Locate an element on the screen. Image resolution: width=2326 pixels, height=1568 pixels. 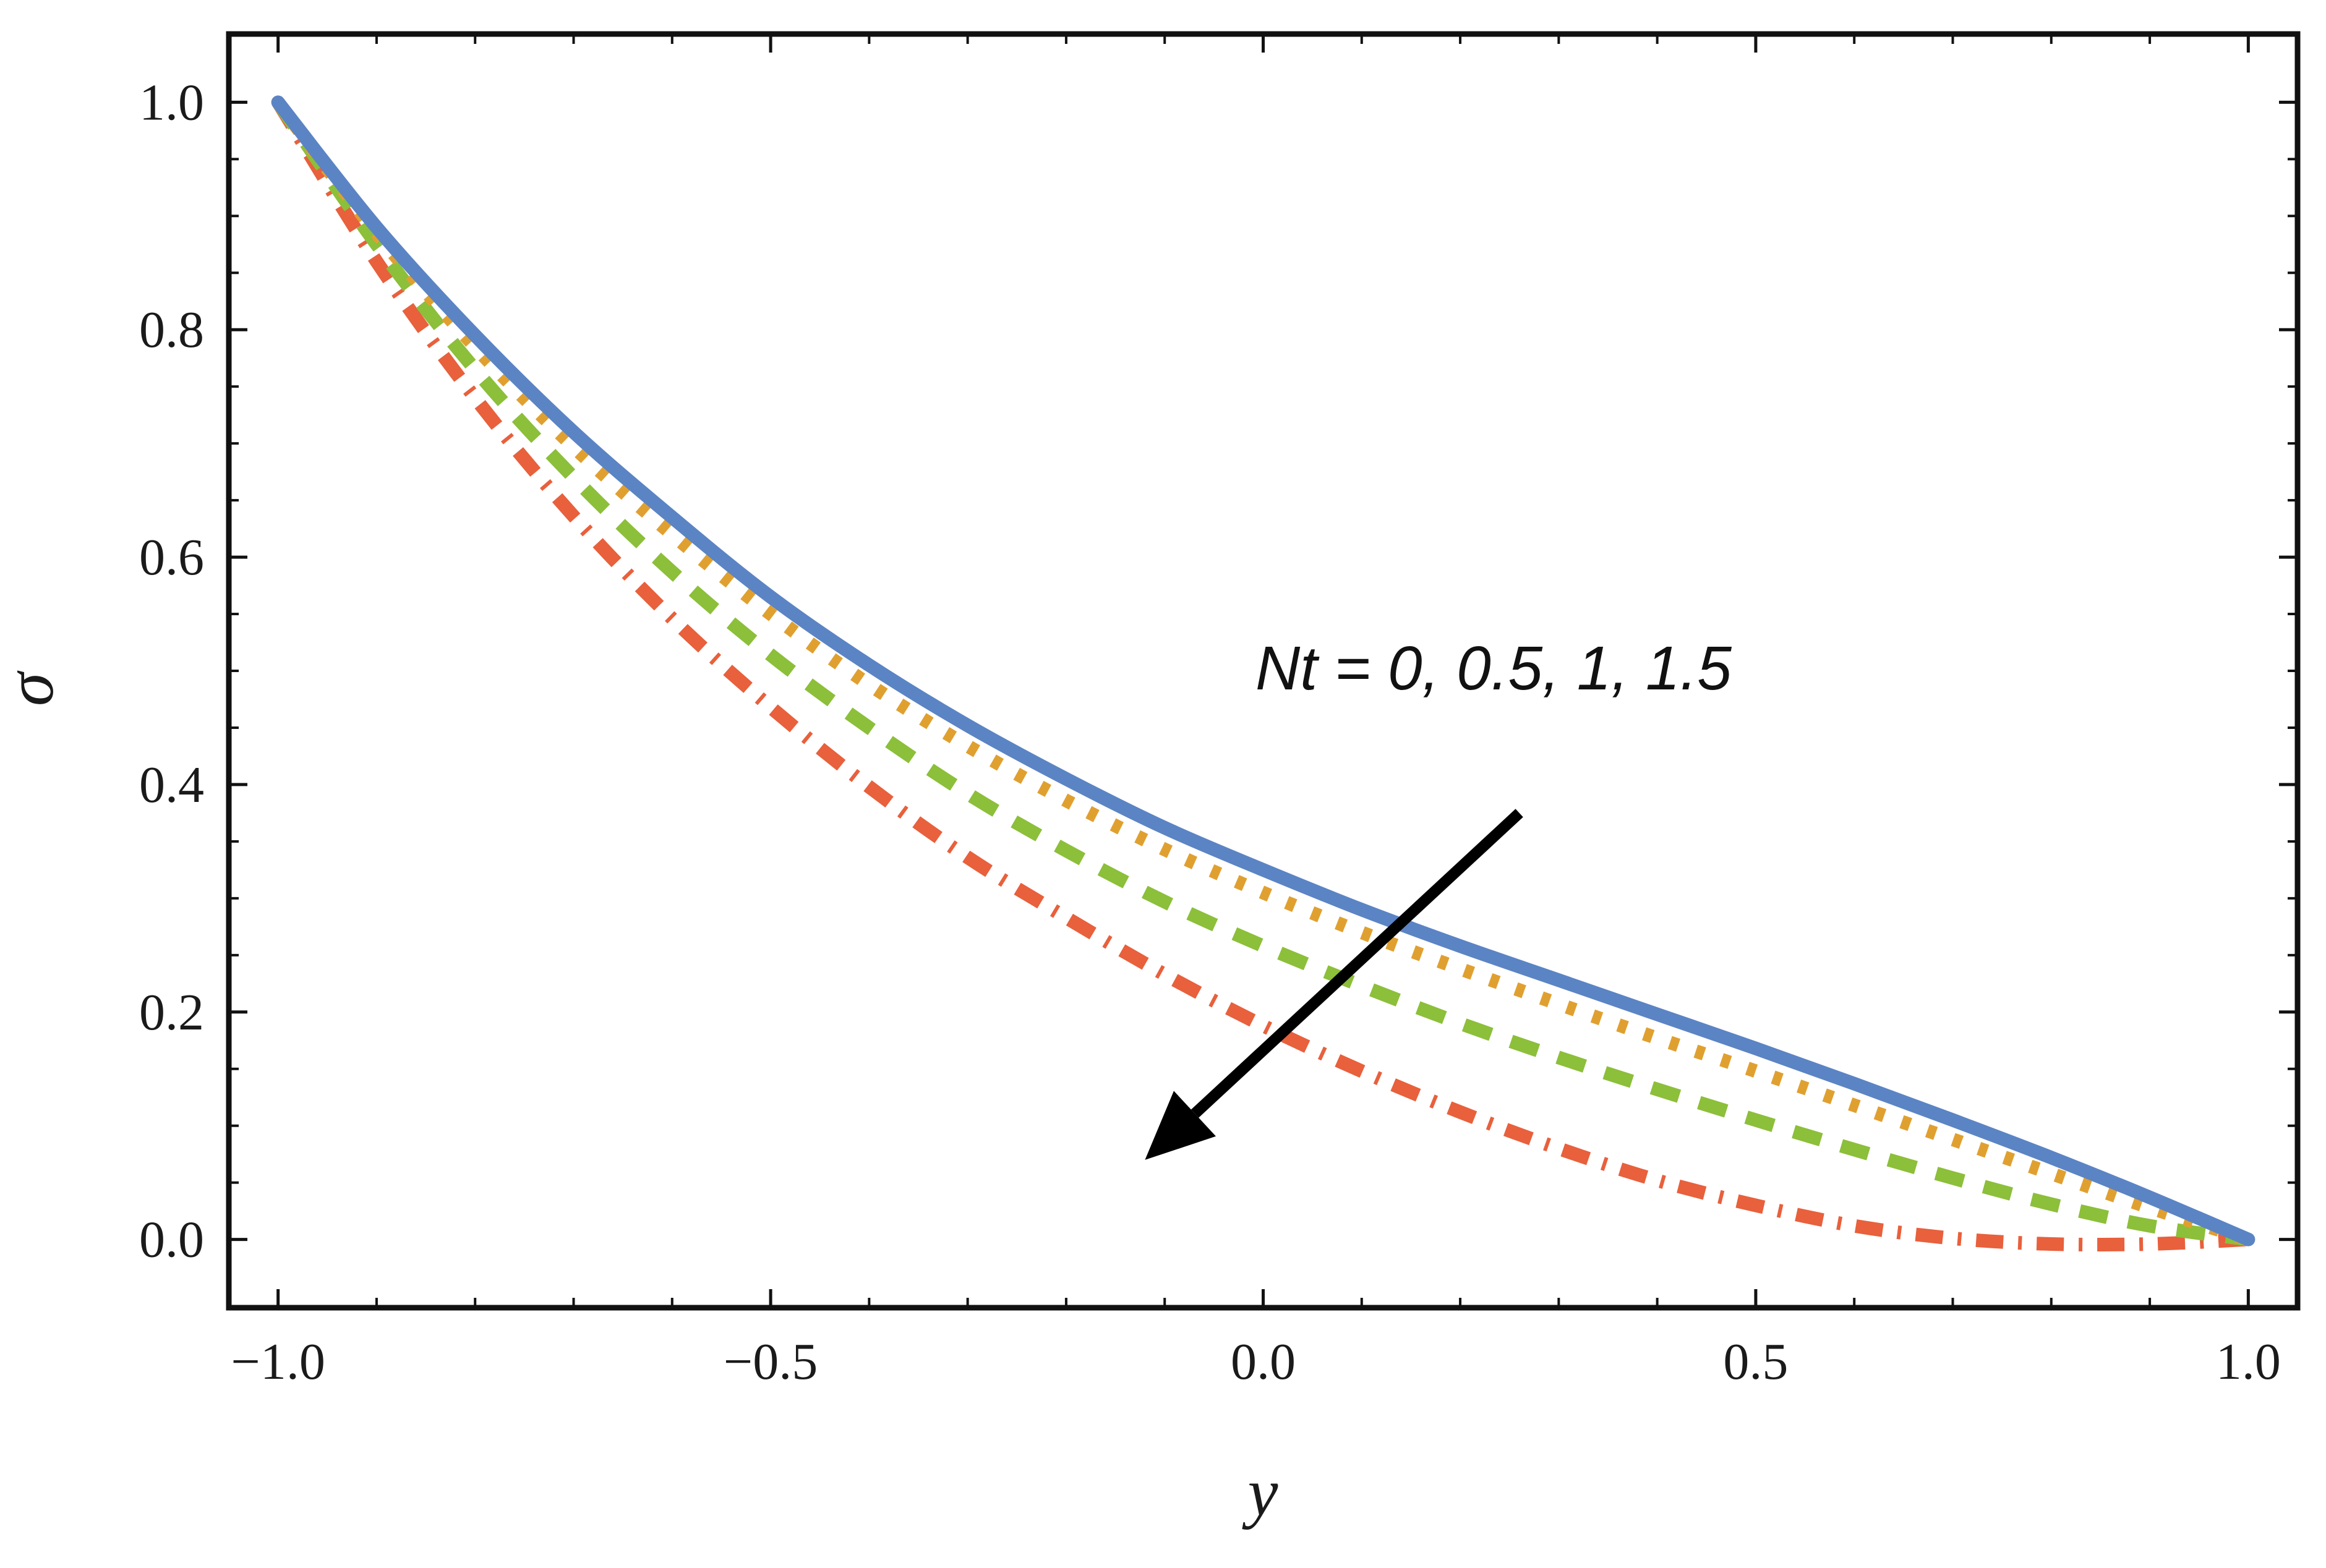
annotation-label: Nt = 0, 0.5, 1, 1.5 is located at coordinates (1493, 668).